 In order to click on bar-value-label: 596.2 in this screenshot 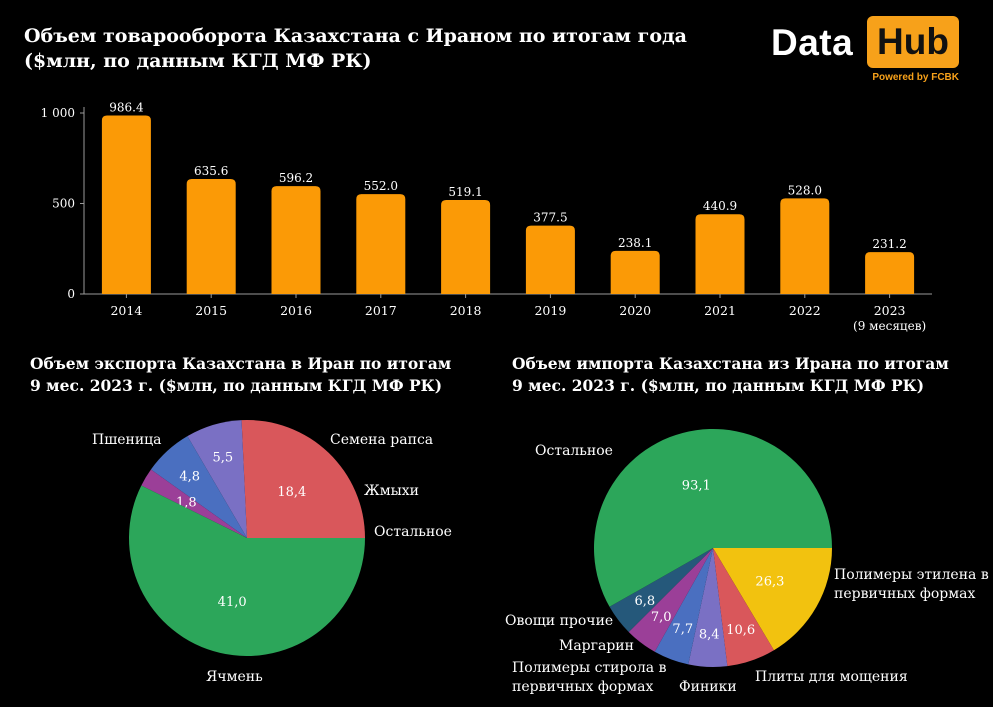, I will do `click(296, 178)`.